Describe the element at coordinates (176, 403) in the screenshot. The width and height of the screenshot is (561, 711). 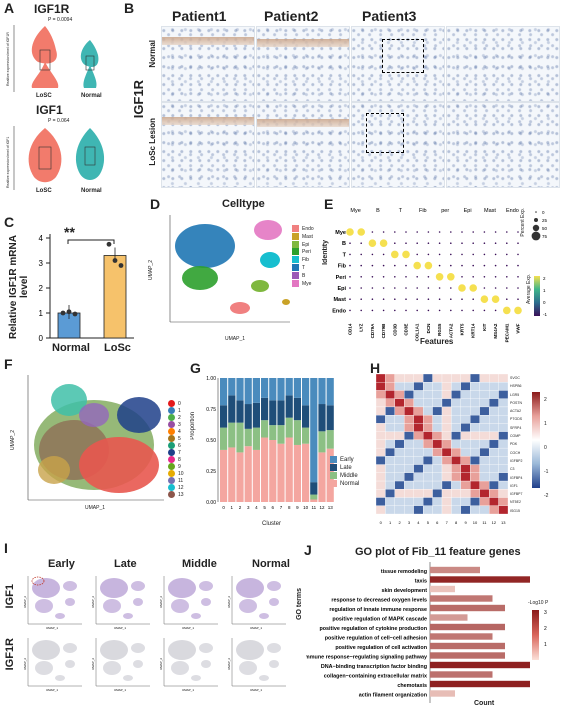
I see `f-legend-item: 0` at that location.